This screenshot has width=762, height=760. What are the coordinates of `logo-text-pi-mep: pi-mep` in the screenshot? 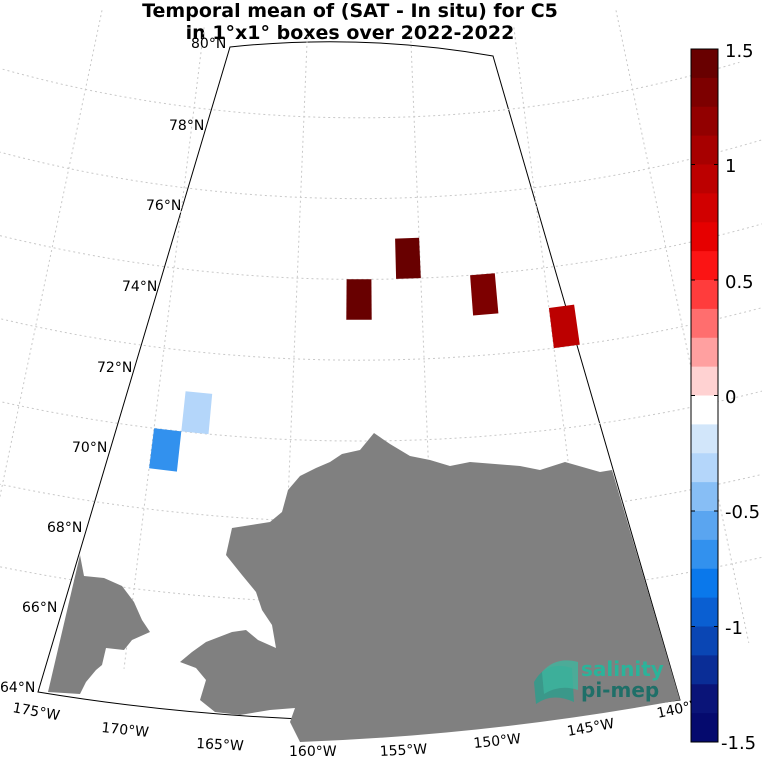 It's located at (620, 690).